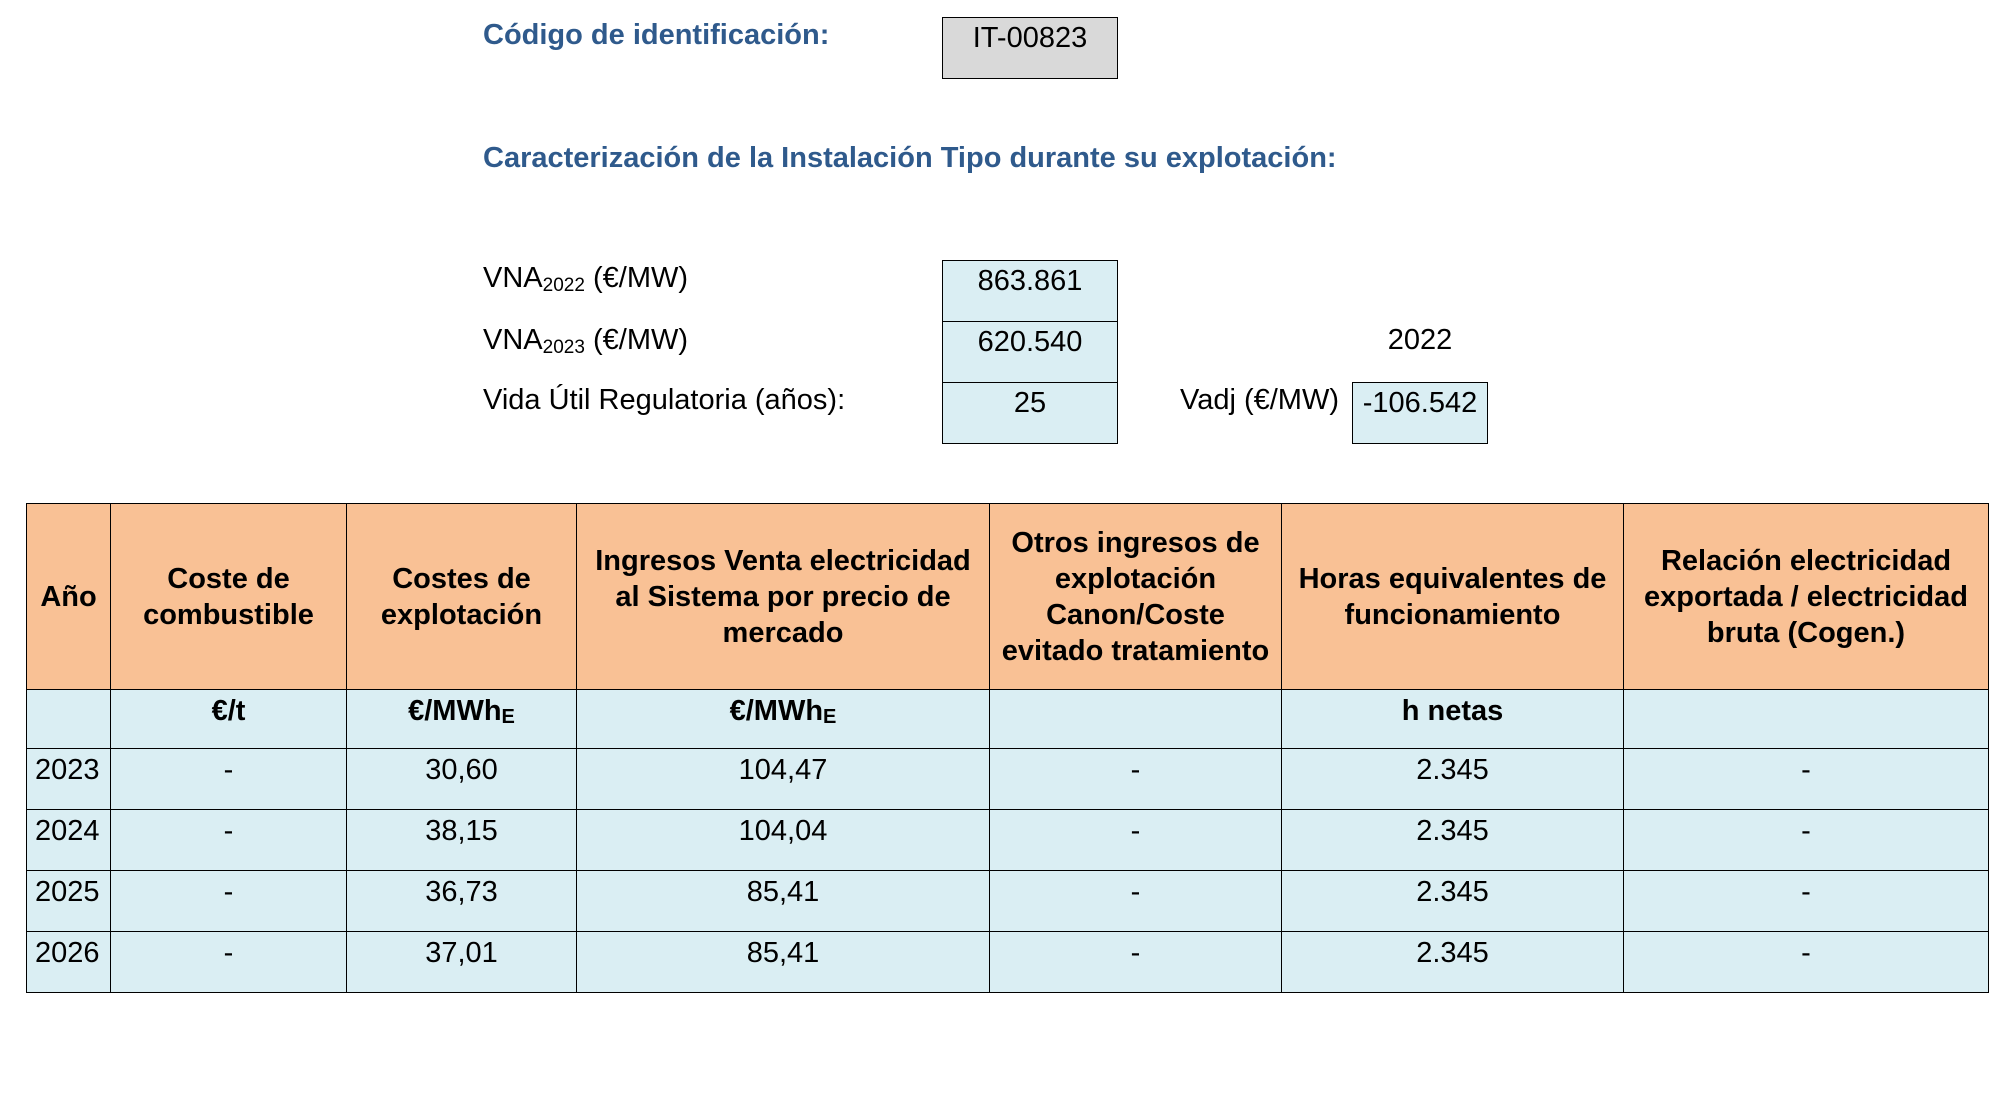 The image size is (2000, 1115). I want to click on cell-anio: 2024, so click(68, 840).